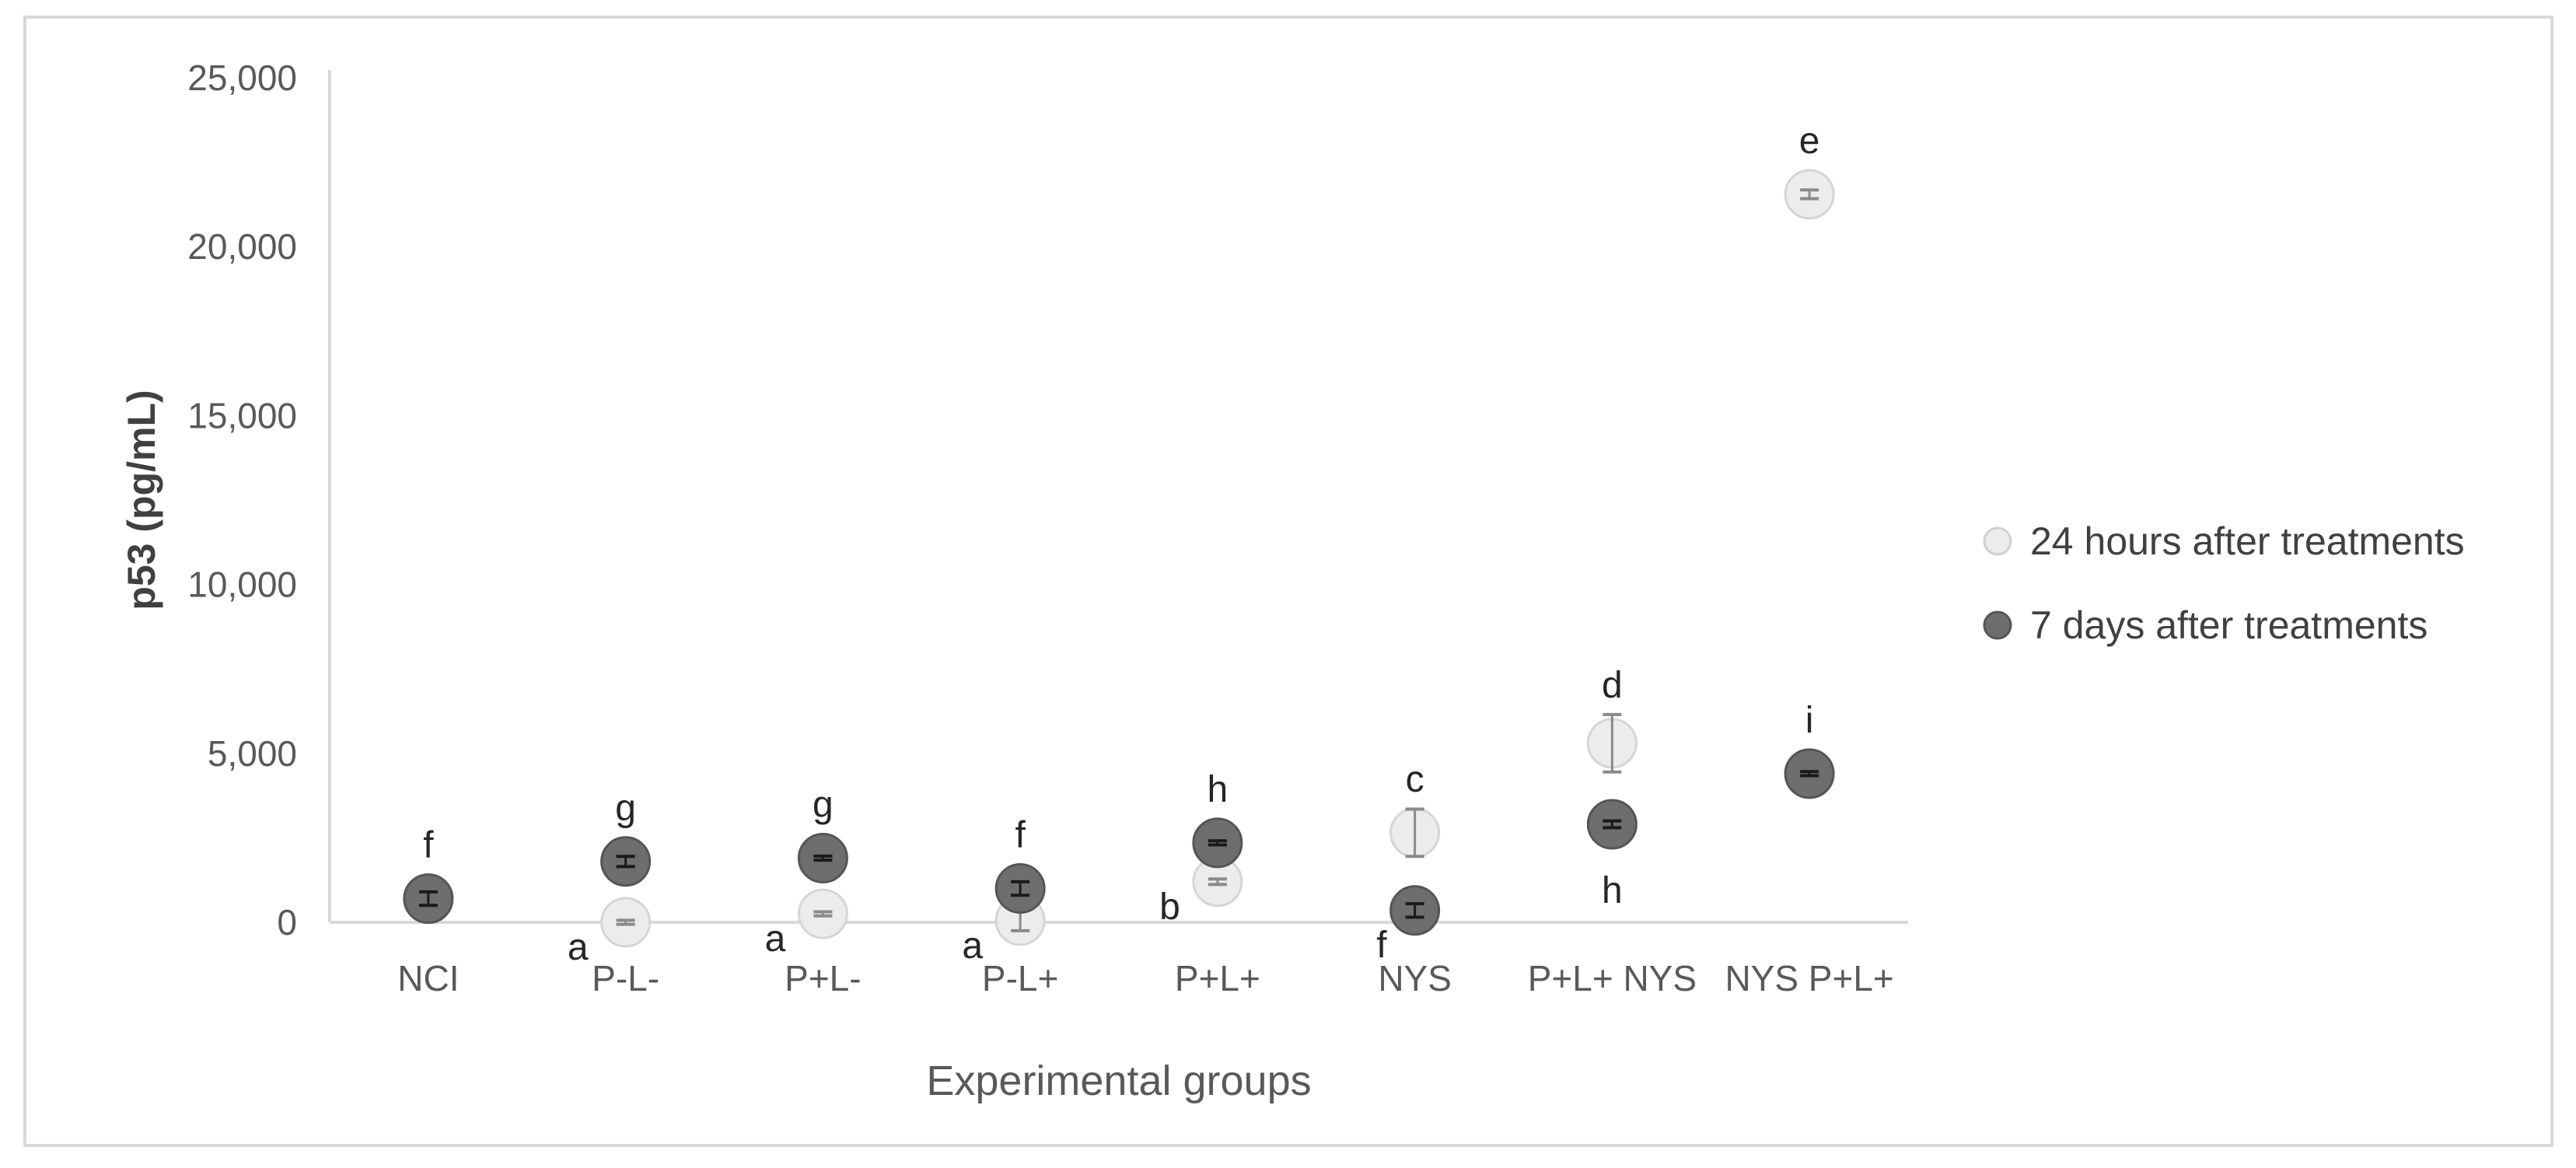  What do you see at coordinates (242, 415) in the screenshot?
I see `y-tick-label: 15,000` at bounding box center [242, 415].